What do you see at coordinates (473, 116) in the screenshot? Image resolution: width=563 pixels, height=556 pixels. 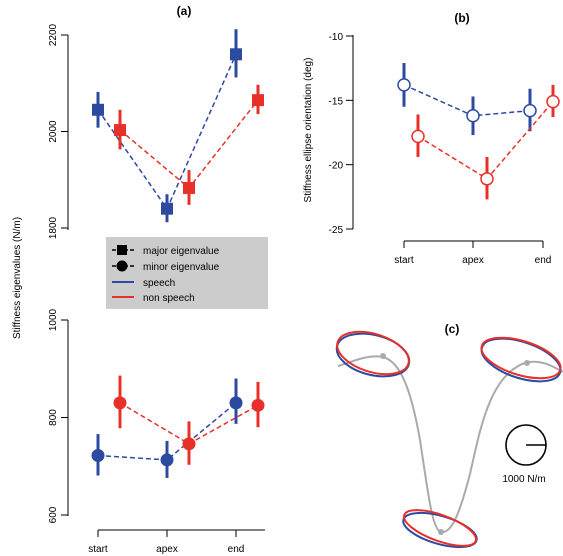 I see `panel-b-marker-speech-apex` at bounding box center [473, 116].